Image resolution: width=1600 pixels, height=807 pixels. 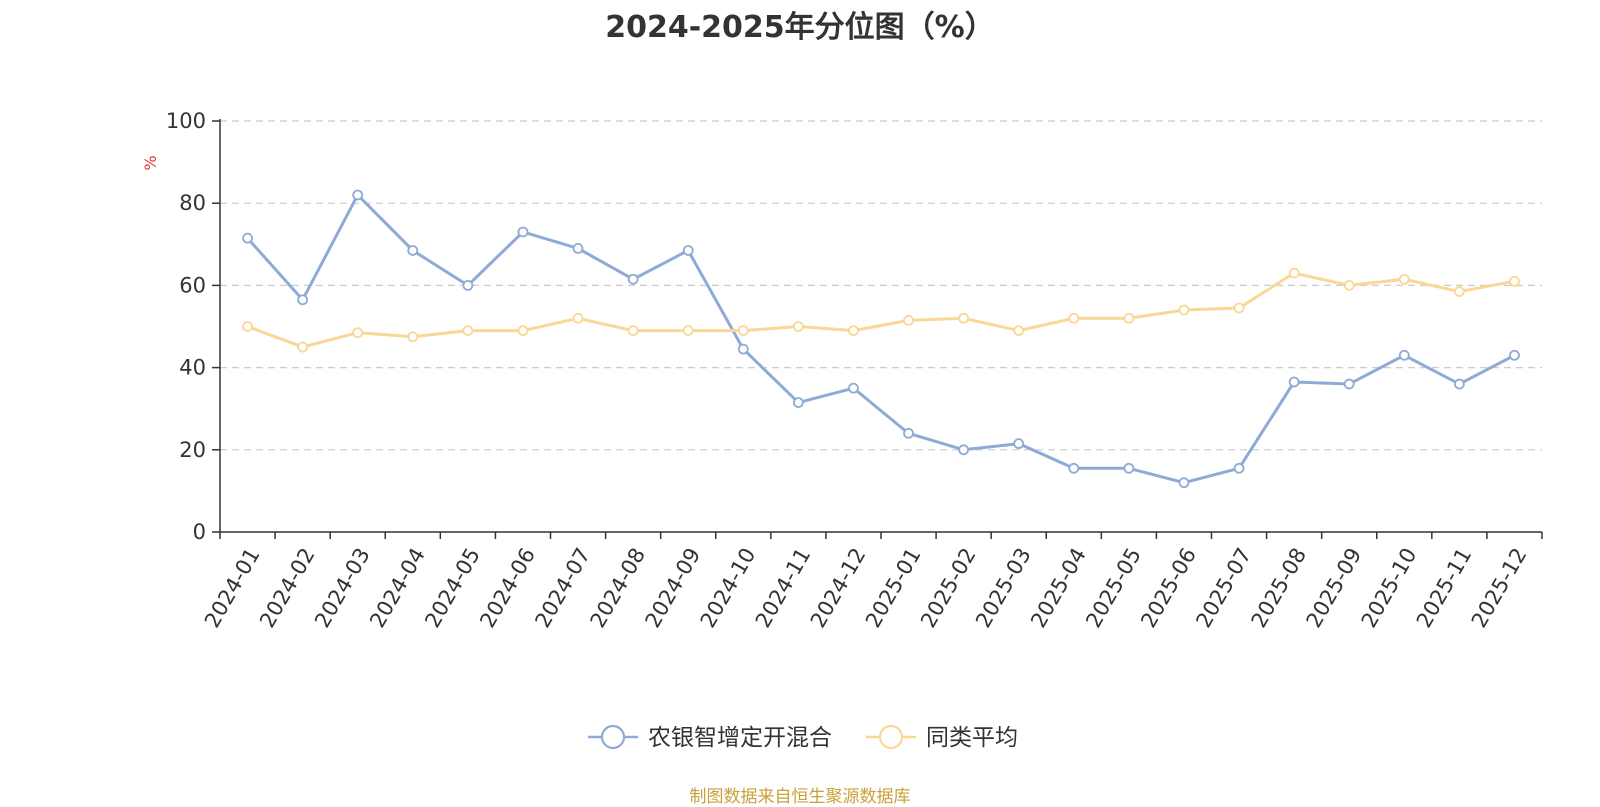 I want to click on data-source-note: 制图数据来自恒生聚源数据库, so click(x=800, y=797).